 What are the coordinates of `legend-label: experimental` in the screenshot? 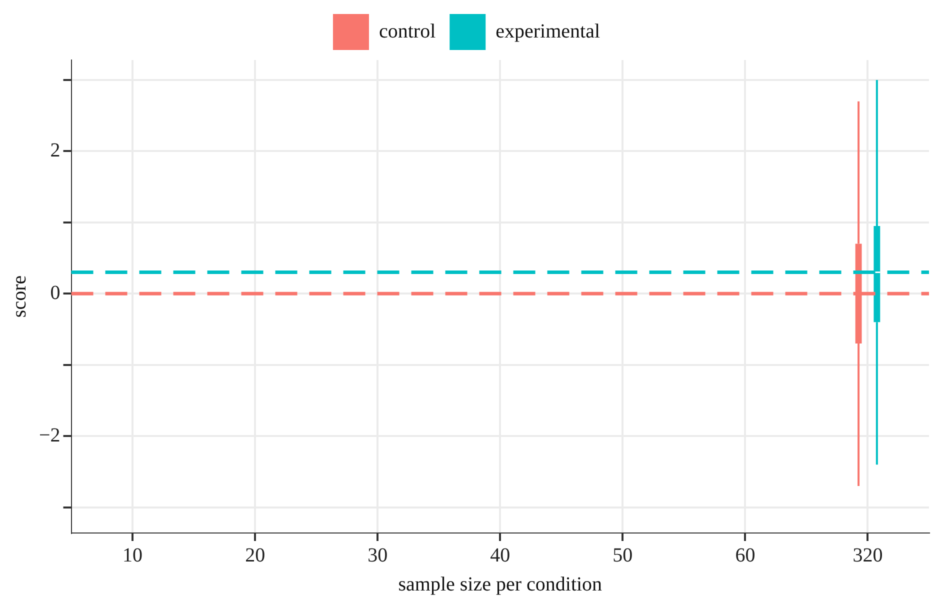 It's located at (548, 31).